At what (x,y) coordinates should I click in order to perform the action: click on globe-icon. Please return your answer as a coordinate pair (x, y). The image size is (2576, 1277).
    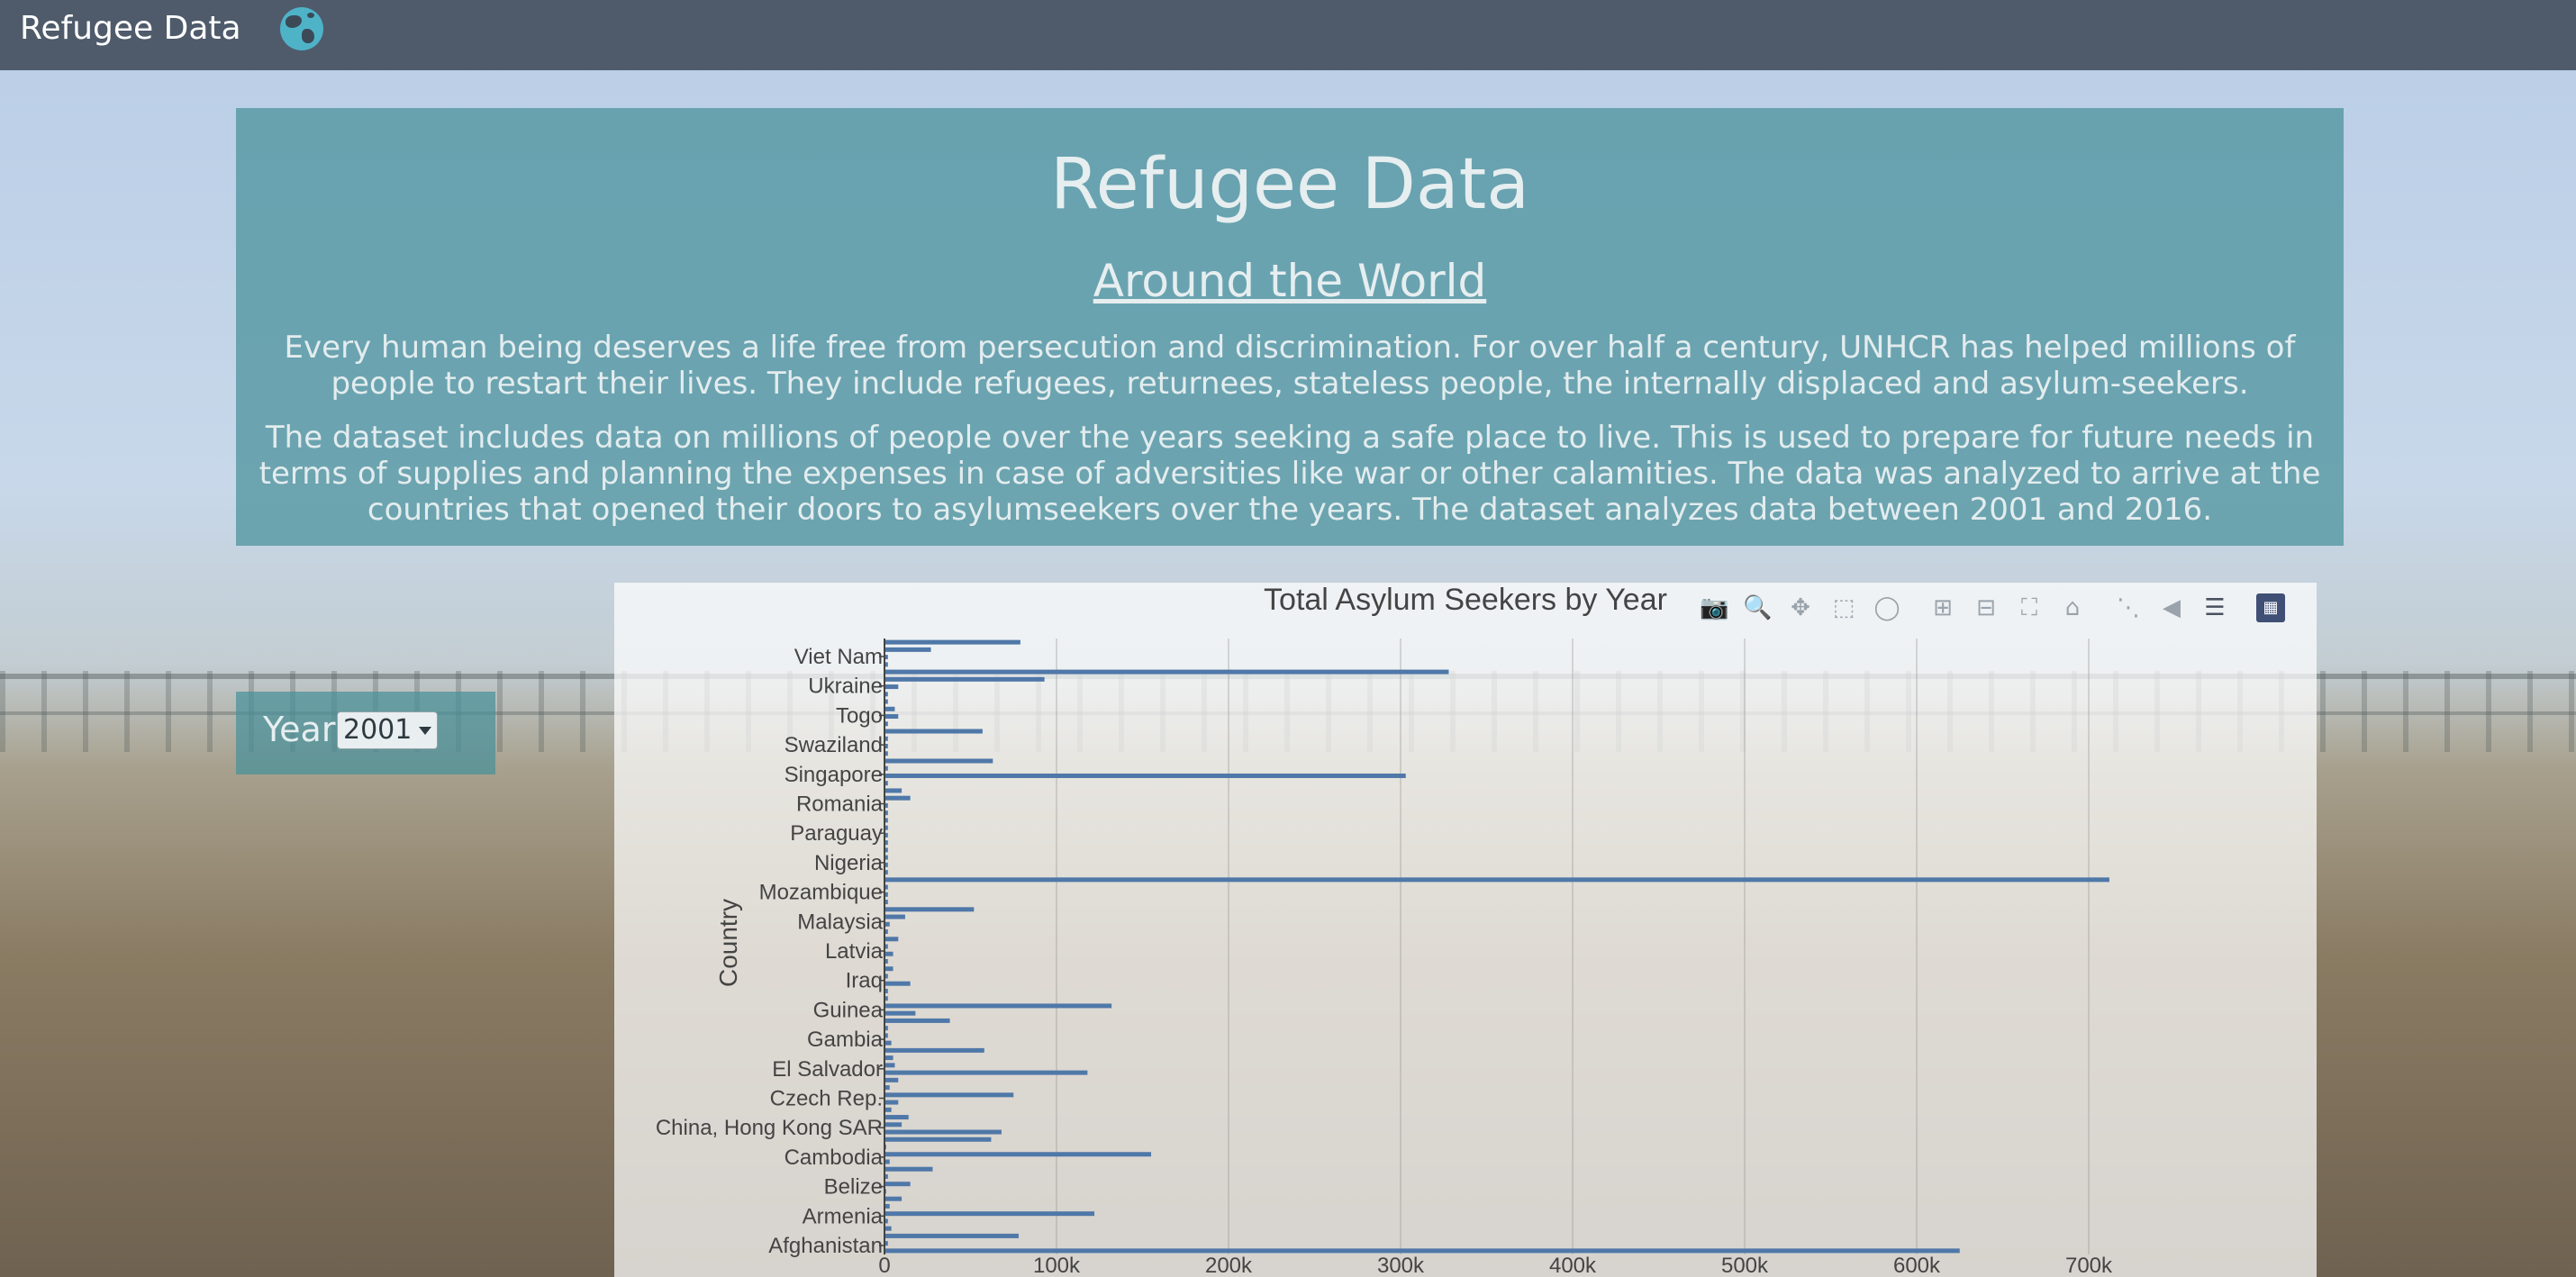
    Looking at the image, I should click on (301, 29).